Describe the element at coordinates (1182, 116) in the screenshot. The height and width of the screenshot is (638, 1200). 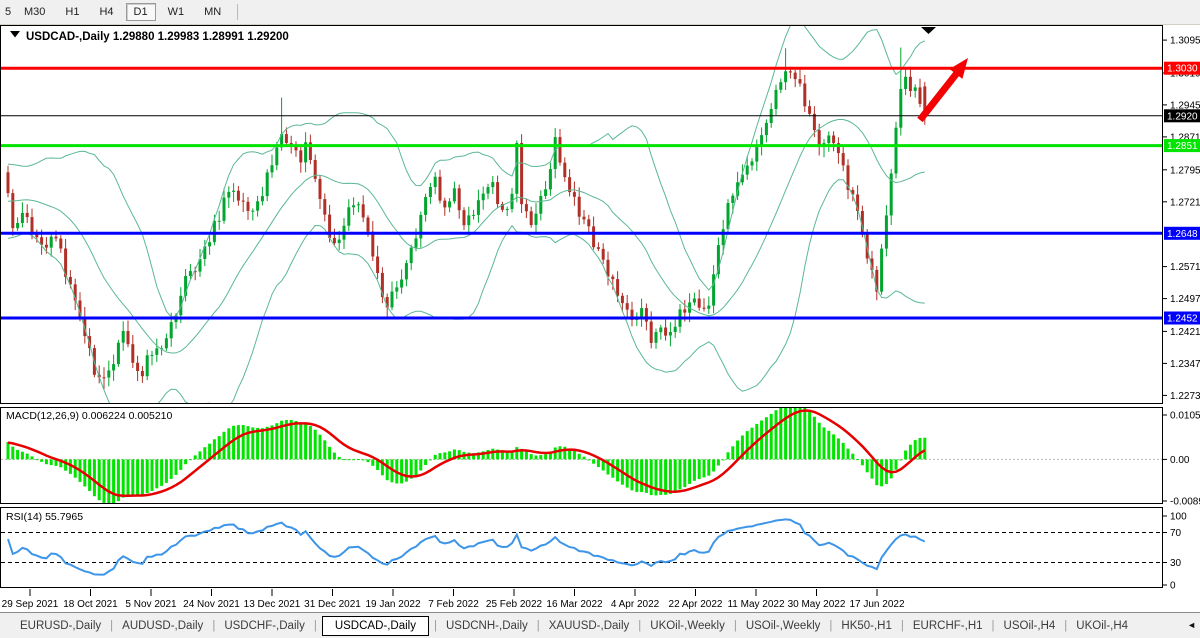
I see `svg-text: 1.2920` at that location.